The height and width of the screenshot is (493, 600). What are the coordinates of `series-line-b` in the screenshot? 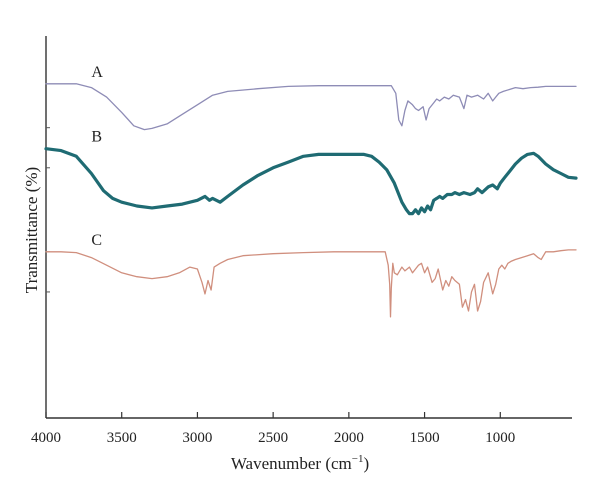 It's located at (311, 181).